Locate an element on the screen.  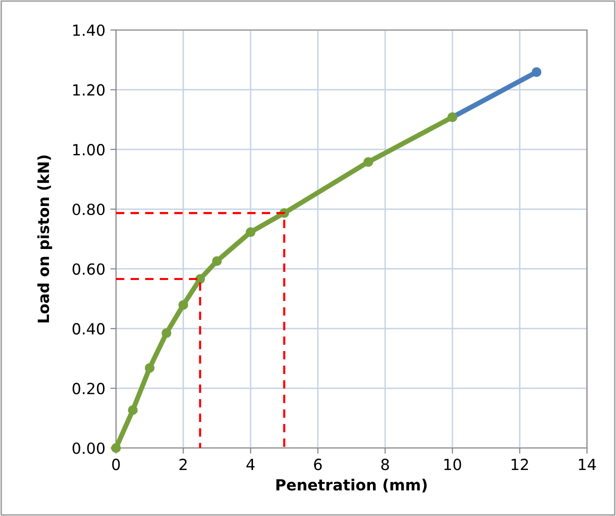
y-tick-label: 1.00 is located at coordinates (89, 150).